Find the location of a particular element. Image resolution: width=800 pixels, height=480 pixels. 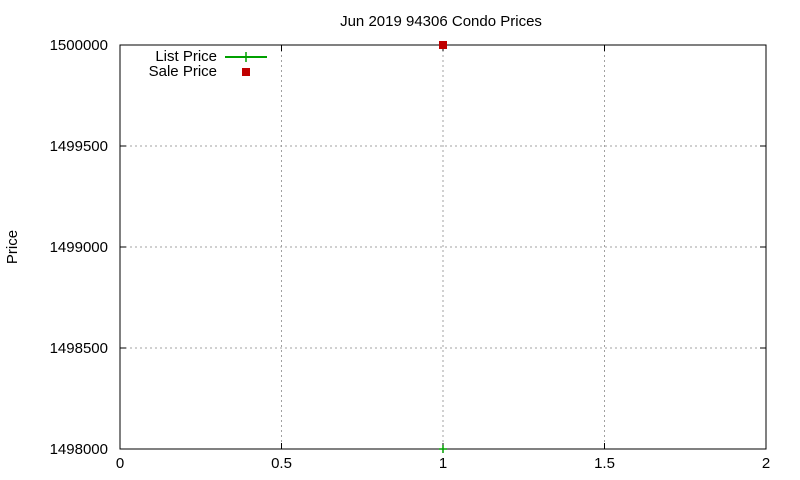

list-price-point is located at coordinates (443, 449).